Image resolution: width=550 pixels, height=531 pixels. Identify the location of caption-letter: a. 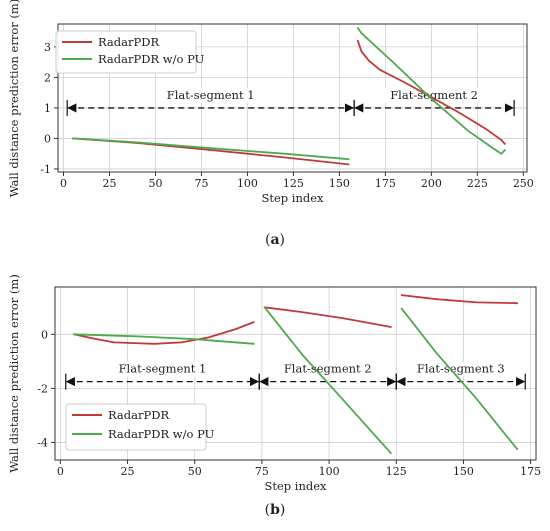
(274, 240).